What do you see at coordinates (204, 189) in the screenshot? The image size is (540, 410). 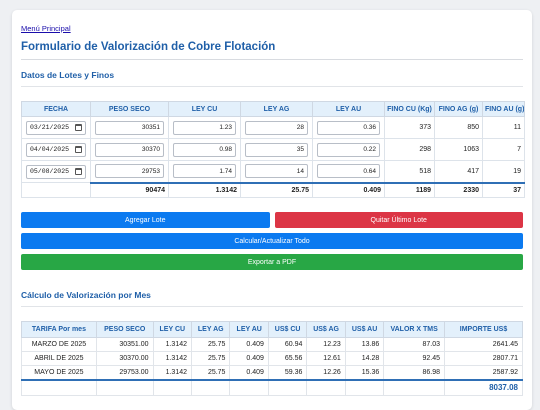 I see `total-ley-cu: 1.3142` at bounding box center [204, 189].